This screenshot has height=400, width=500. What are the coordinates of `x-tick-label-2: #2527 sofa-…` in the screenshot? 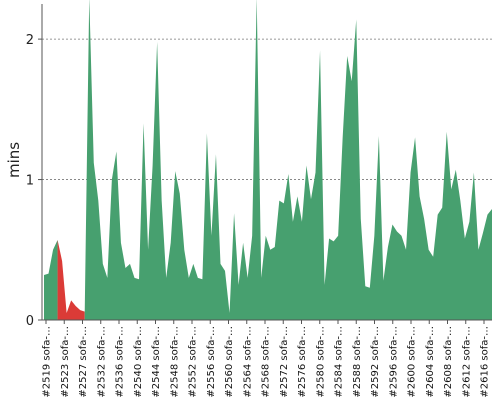 It's located at (83, 362).